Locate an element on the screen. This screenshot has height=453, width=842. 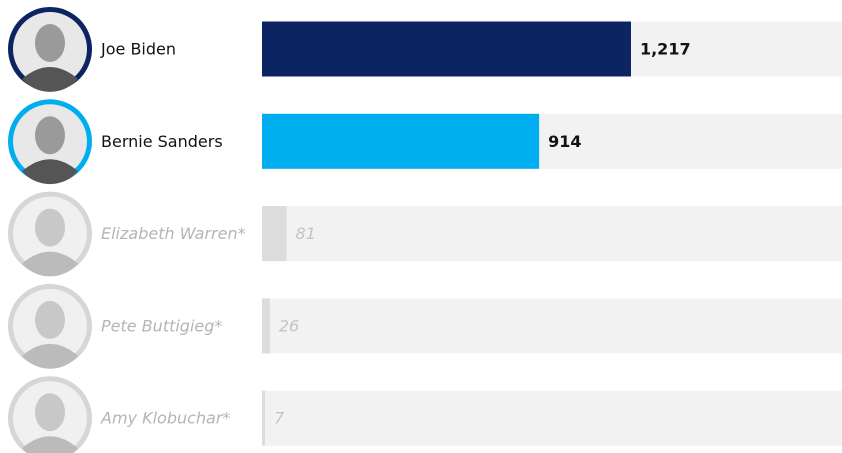
value-label: 26 is located at coordinates (289, 325).